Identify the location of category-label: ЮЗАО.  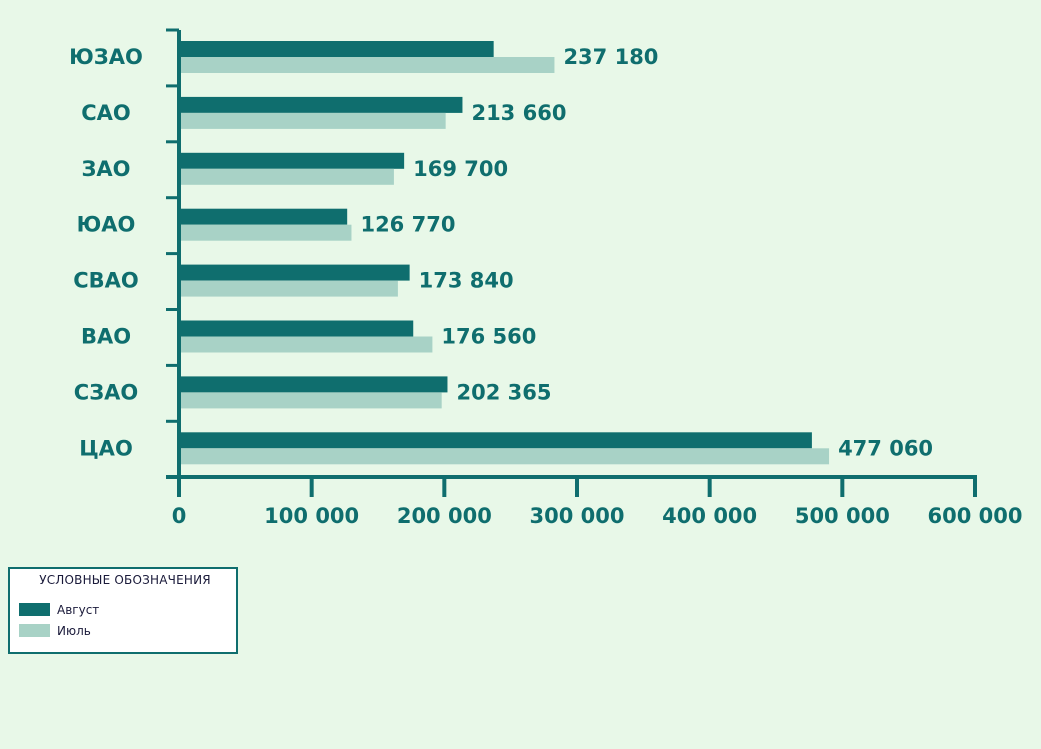
(106, 57).